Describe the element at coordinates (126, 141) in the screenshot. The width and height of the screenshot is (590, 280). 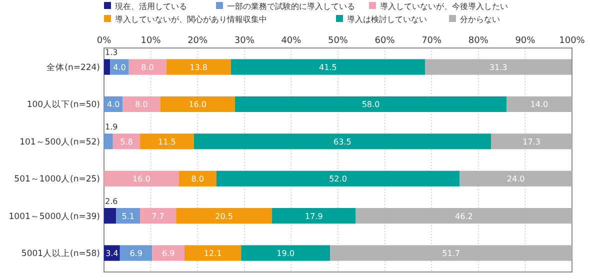
I see `data-label: 5.8` at that location.